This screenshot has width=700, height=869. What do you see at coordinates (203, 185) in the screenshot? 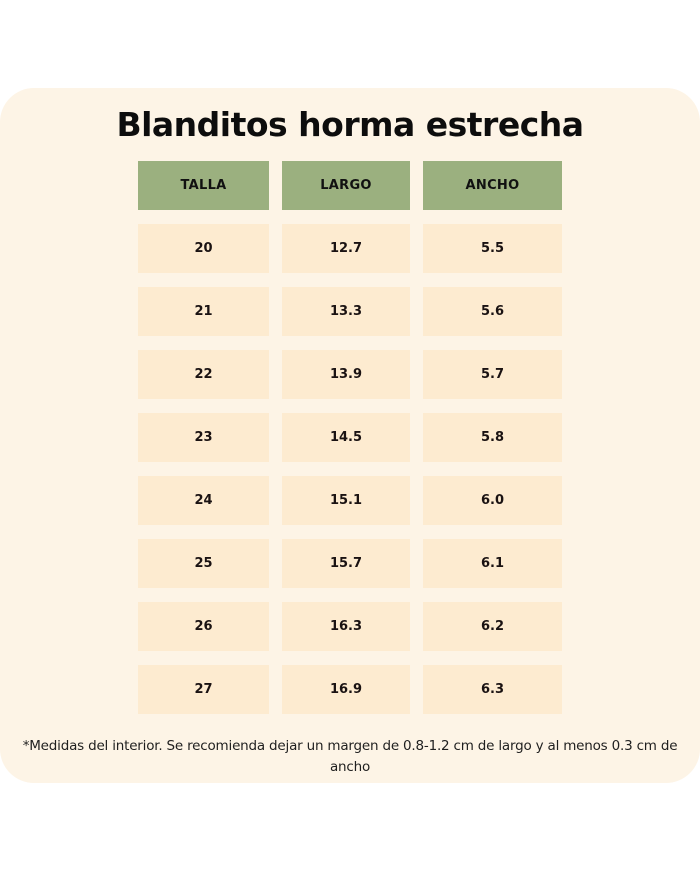
I see `column-header-talla: TALLA` at bounding box center [203, 185].